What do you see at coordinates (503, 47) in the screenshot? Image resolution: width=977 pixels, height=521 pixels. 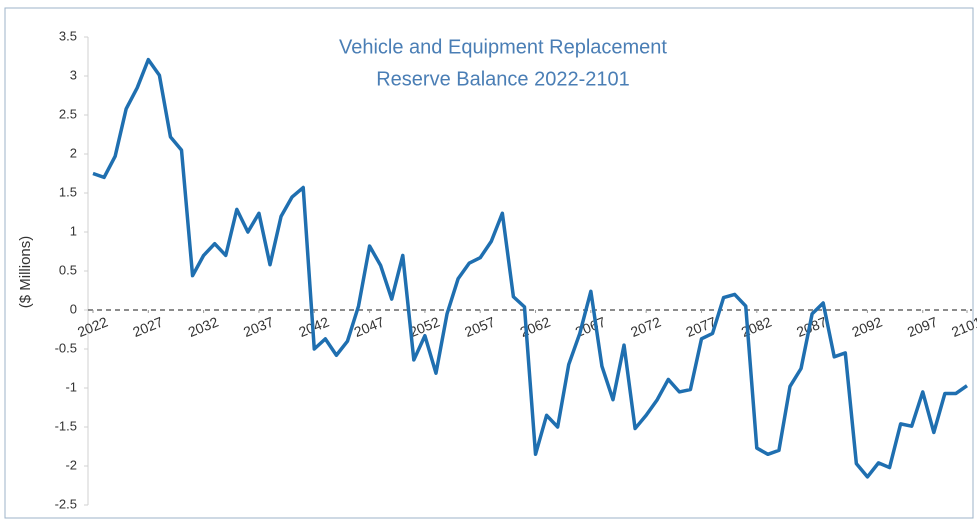 I see `chart-title: Vehicle and Equipment Replacement` at bounding box center [503, 47].